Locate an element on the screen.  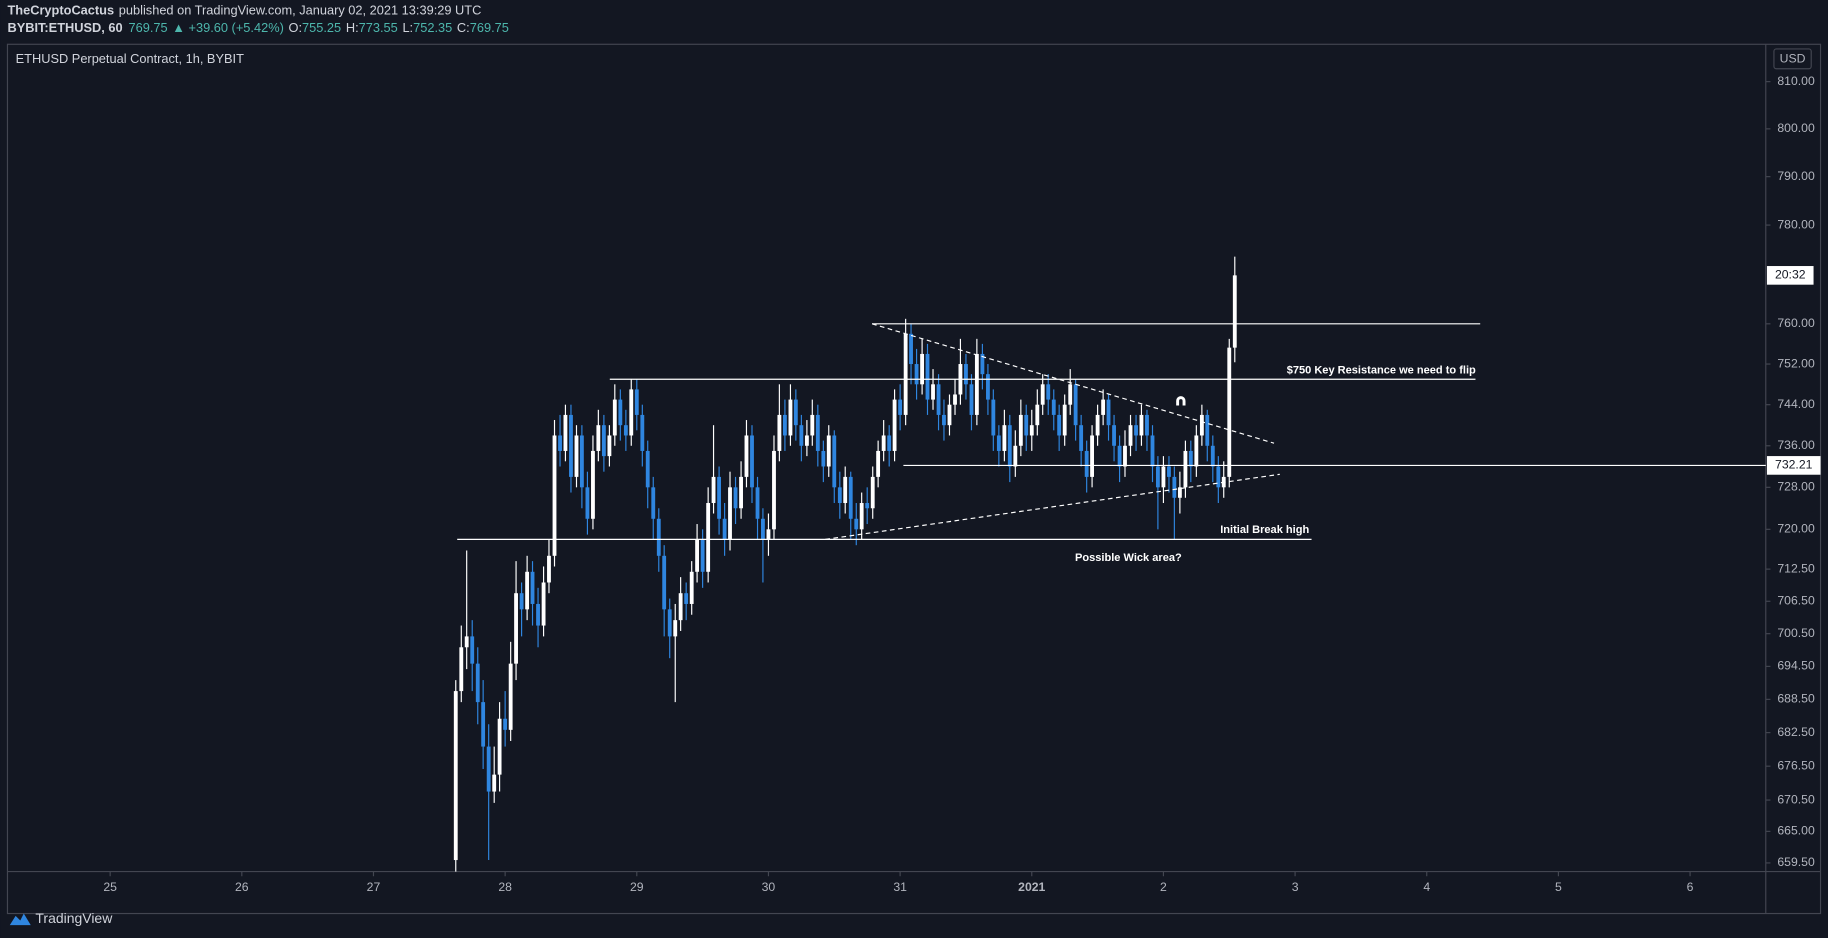
price-label-box is located at coordinates (1793, 465).